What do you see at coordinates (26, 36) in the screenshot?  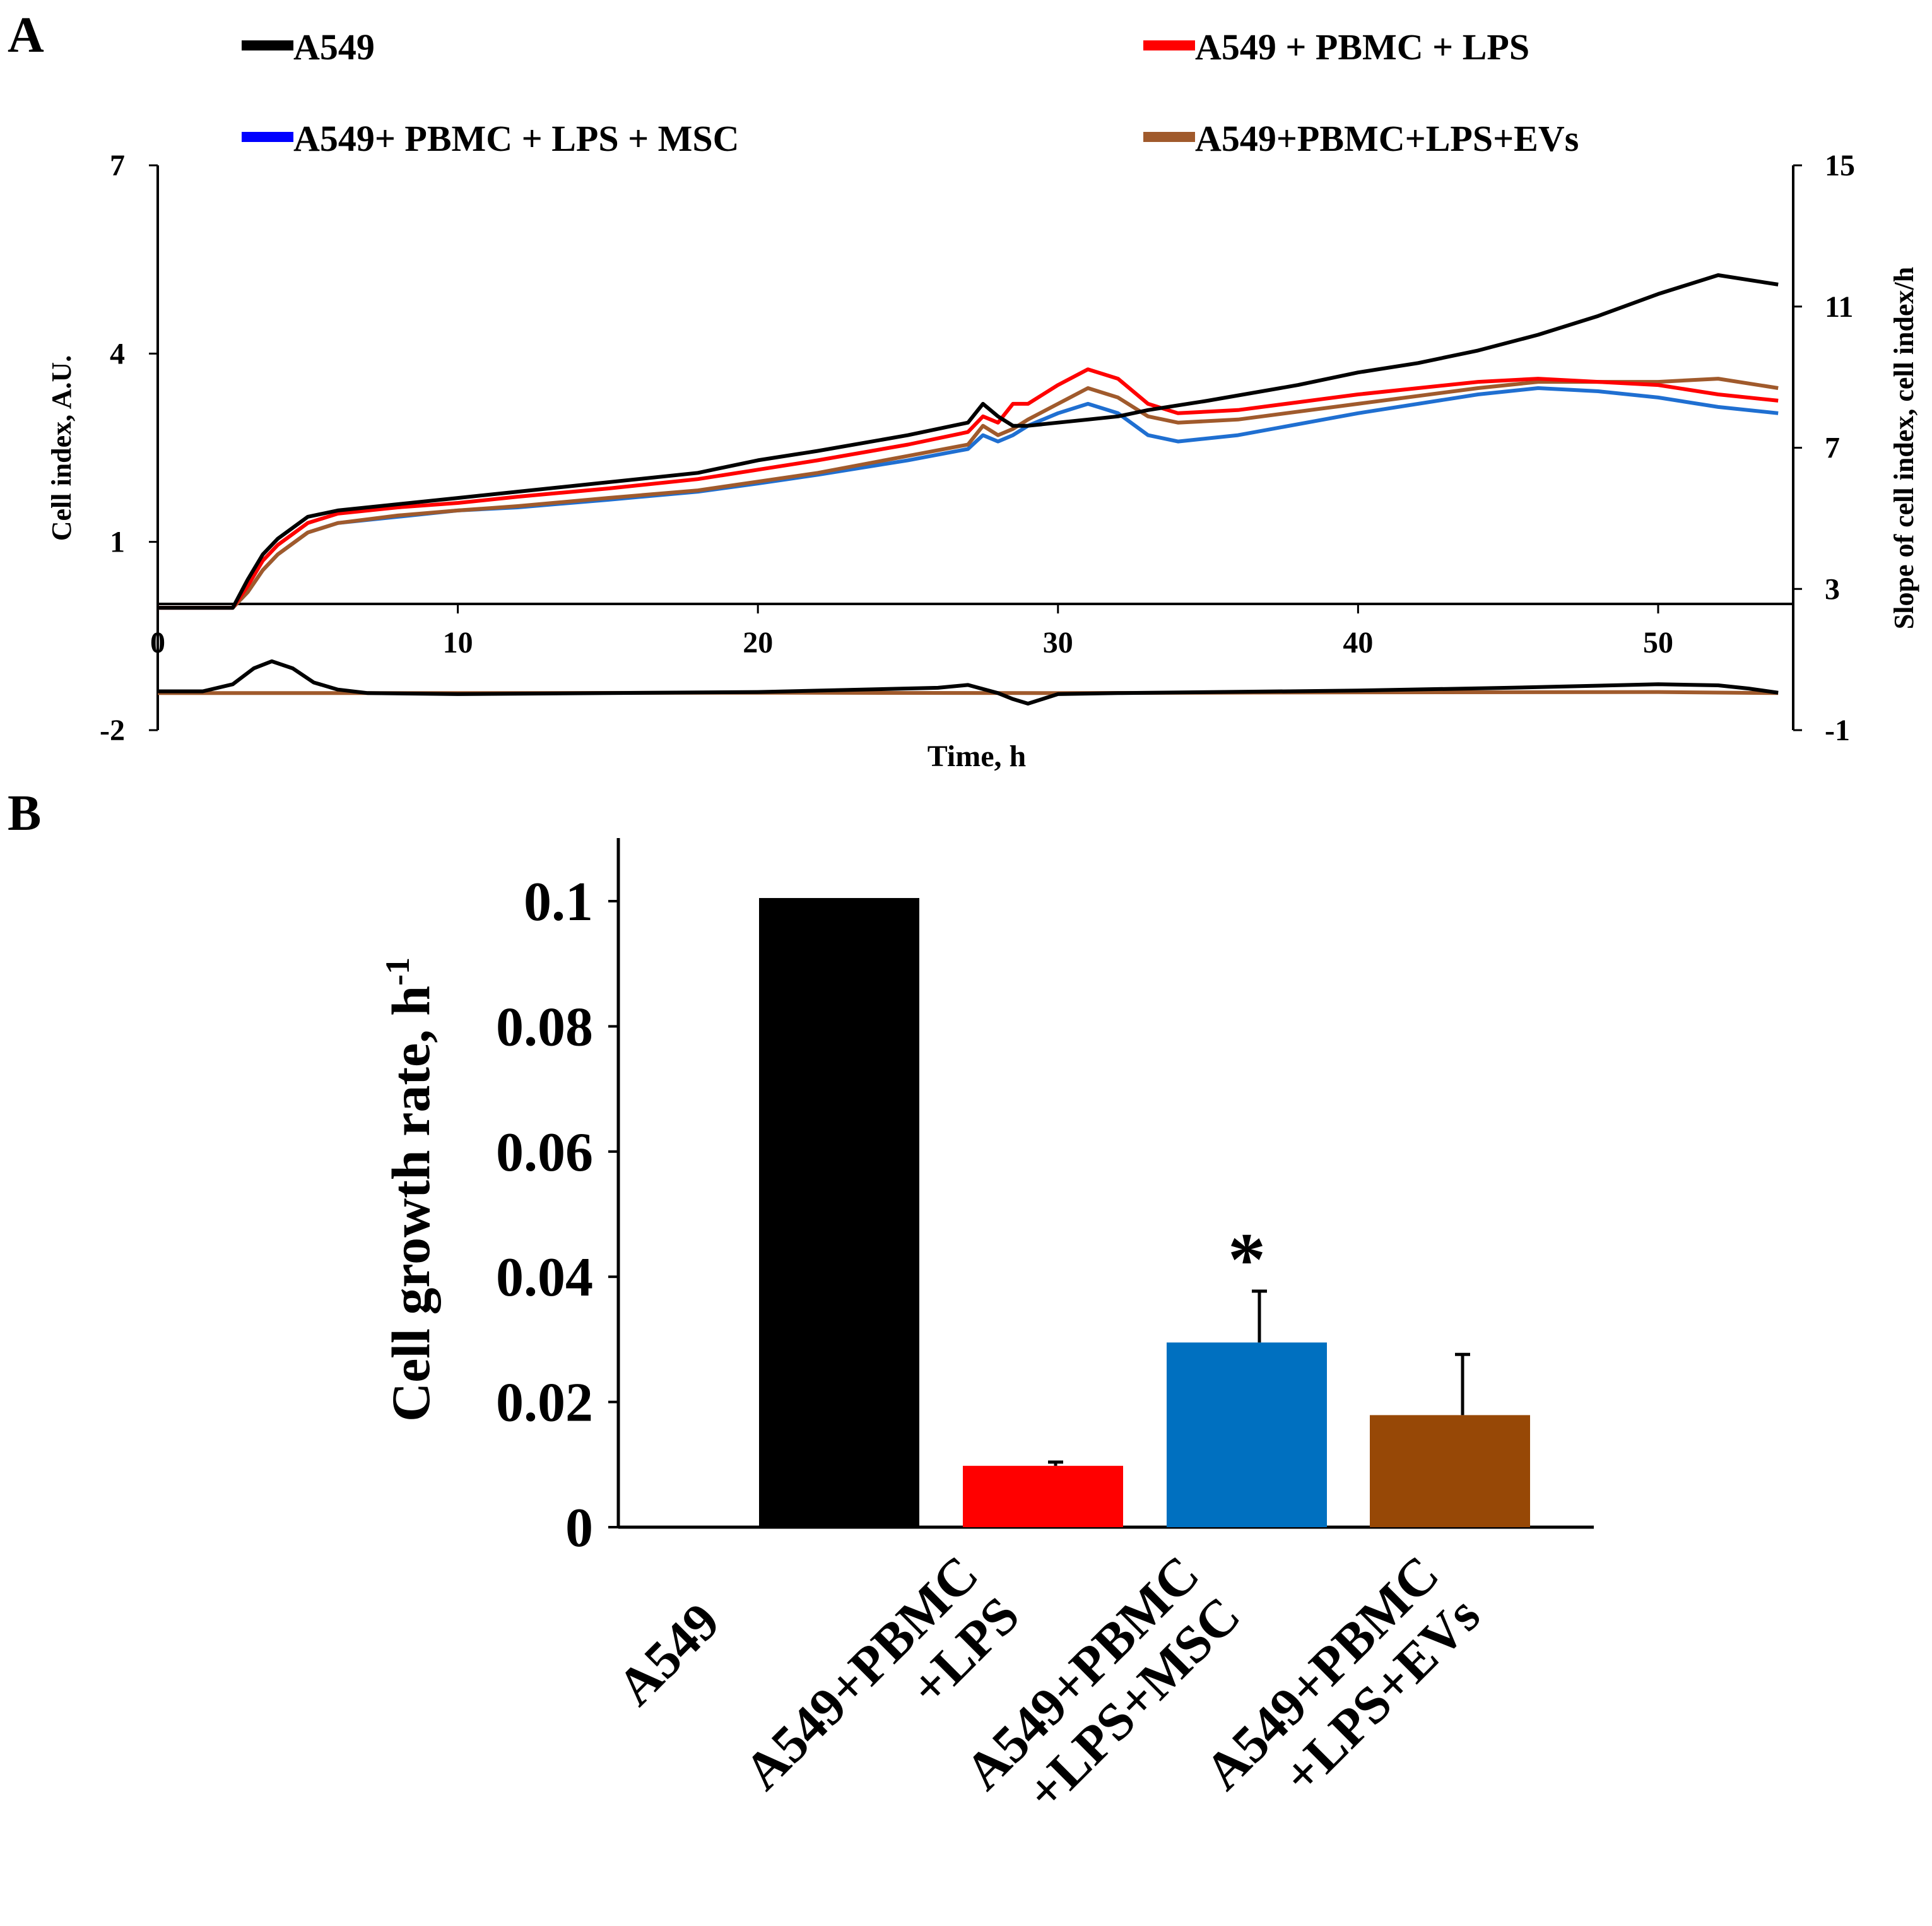 I see `panel-a-label: A` at bounding box center [26, 36].